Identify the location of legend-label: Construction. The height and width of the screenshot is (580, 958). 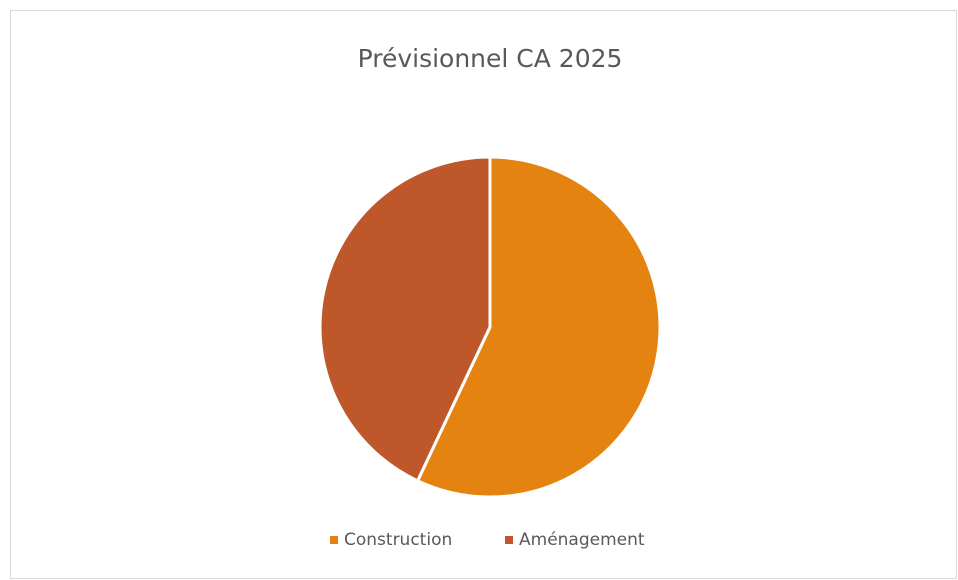
(398, 540).